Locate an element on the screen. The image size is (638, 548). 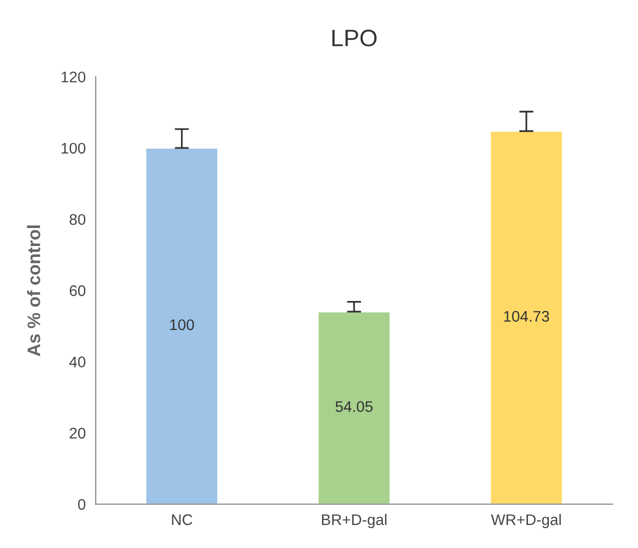
y-tick-label: 20 is located at coordinates (78, 433).